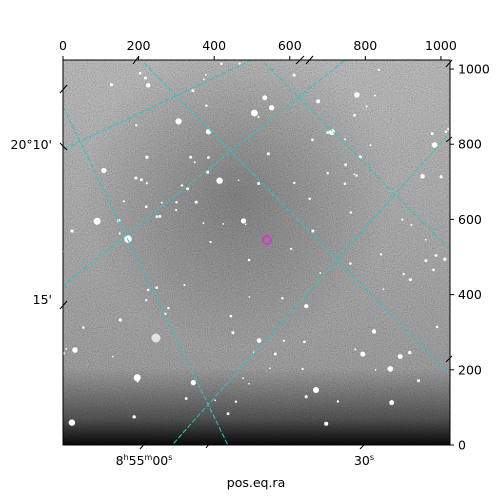 The width and height of the screenshot is (500, 500). I want to click on dec-tick-label: 15', so click(42, 299).